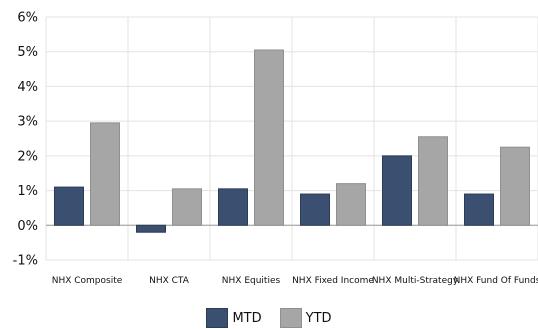  I want to click on legend-label-ytd: YTD, so click(318, 318).